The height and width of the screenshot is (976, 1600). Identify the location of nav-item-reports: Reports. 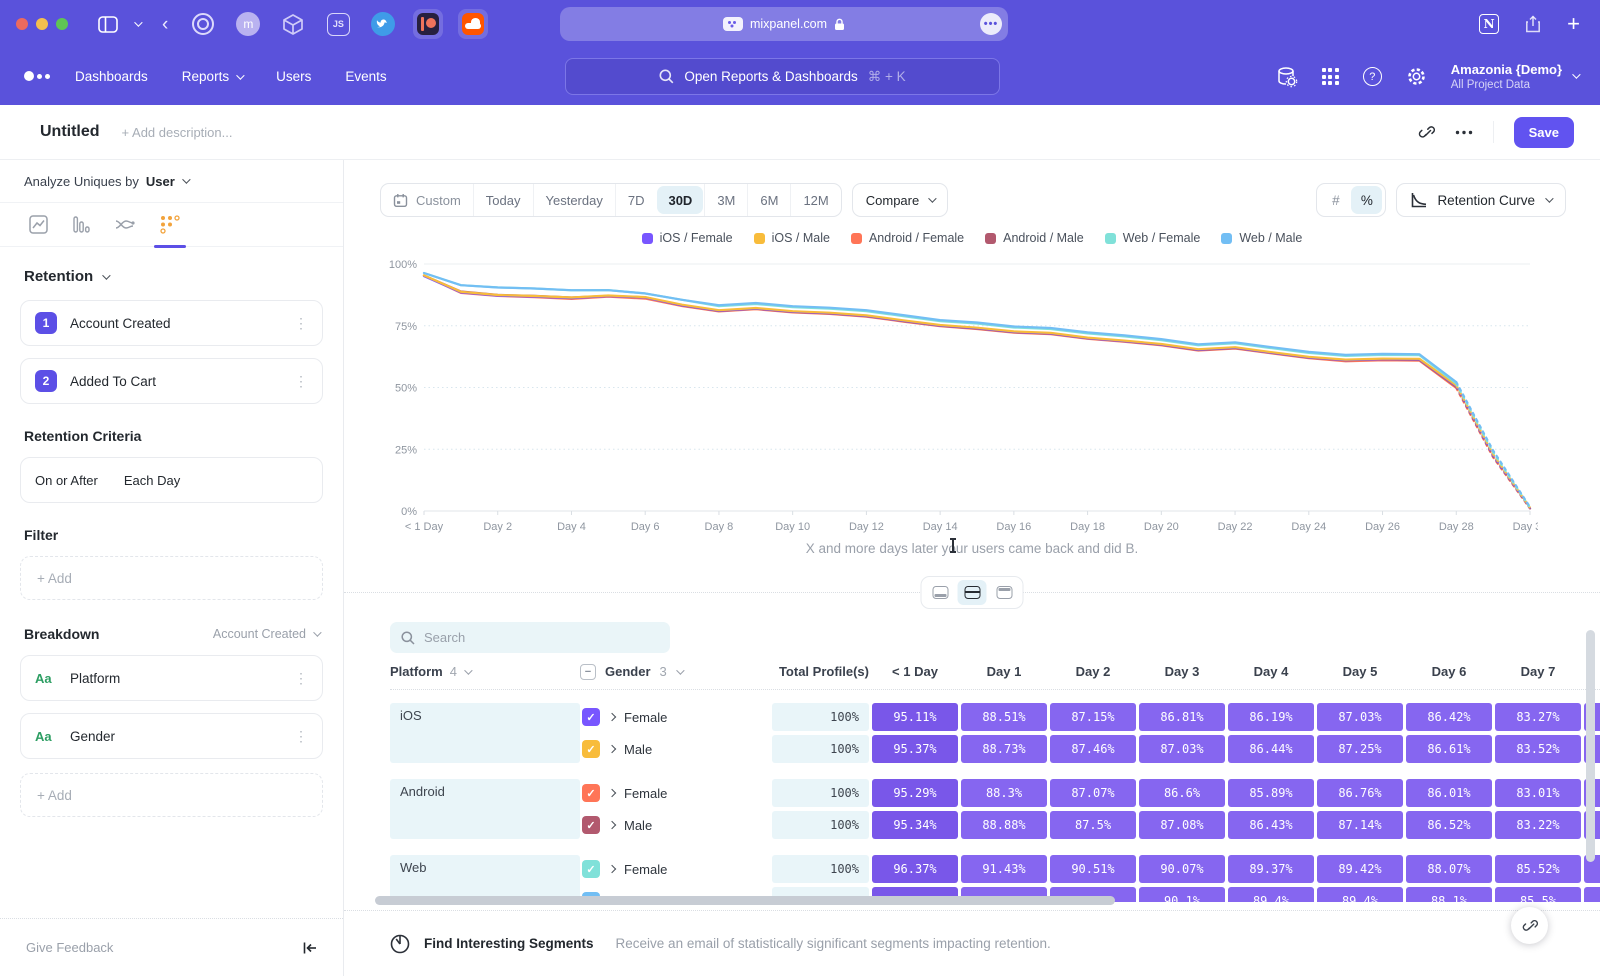
(213, 76).